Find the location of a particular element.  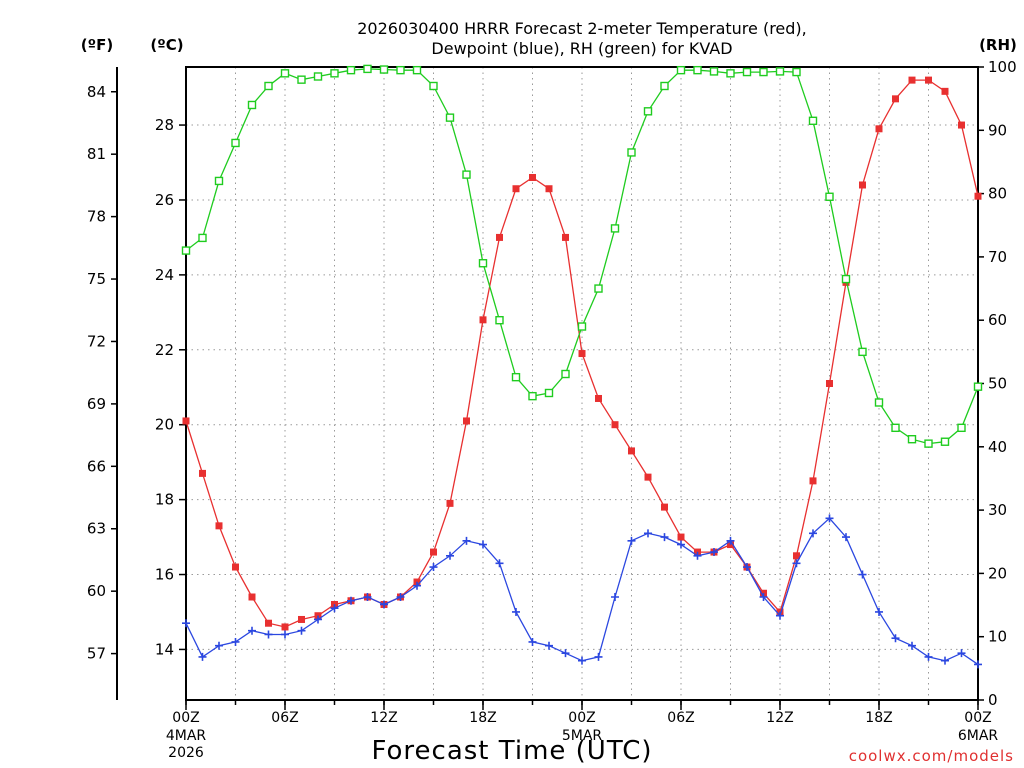

x-tick-year: 2026 is located at coordinates (186, 753).